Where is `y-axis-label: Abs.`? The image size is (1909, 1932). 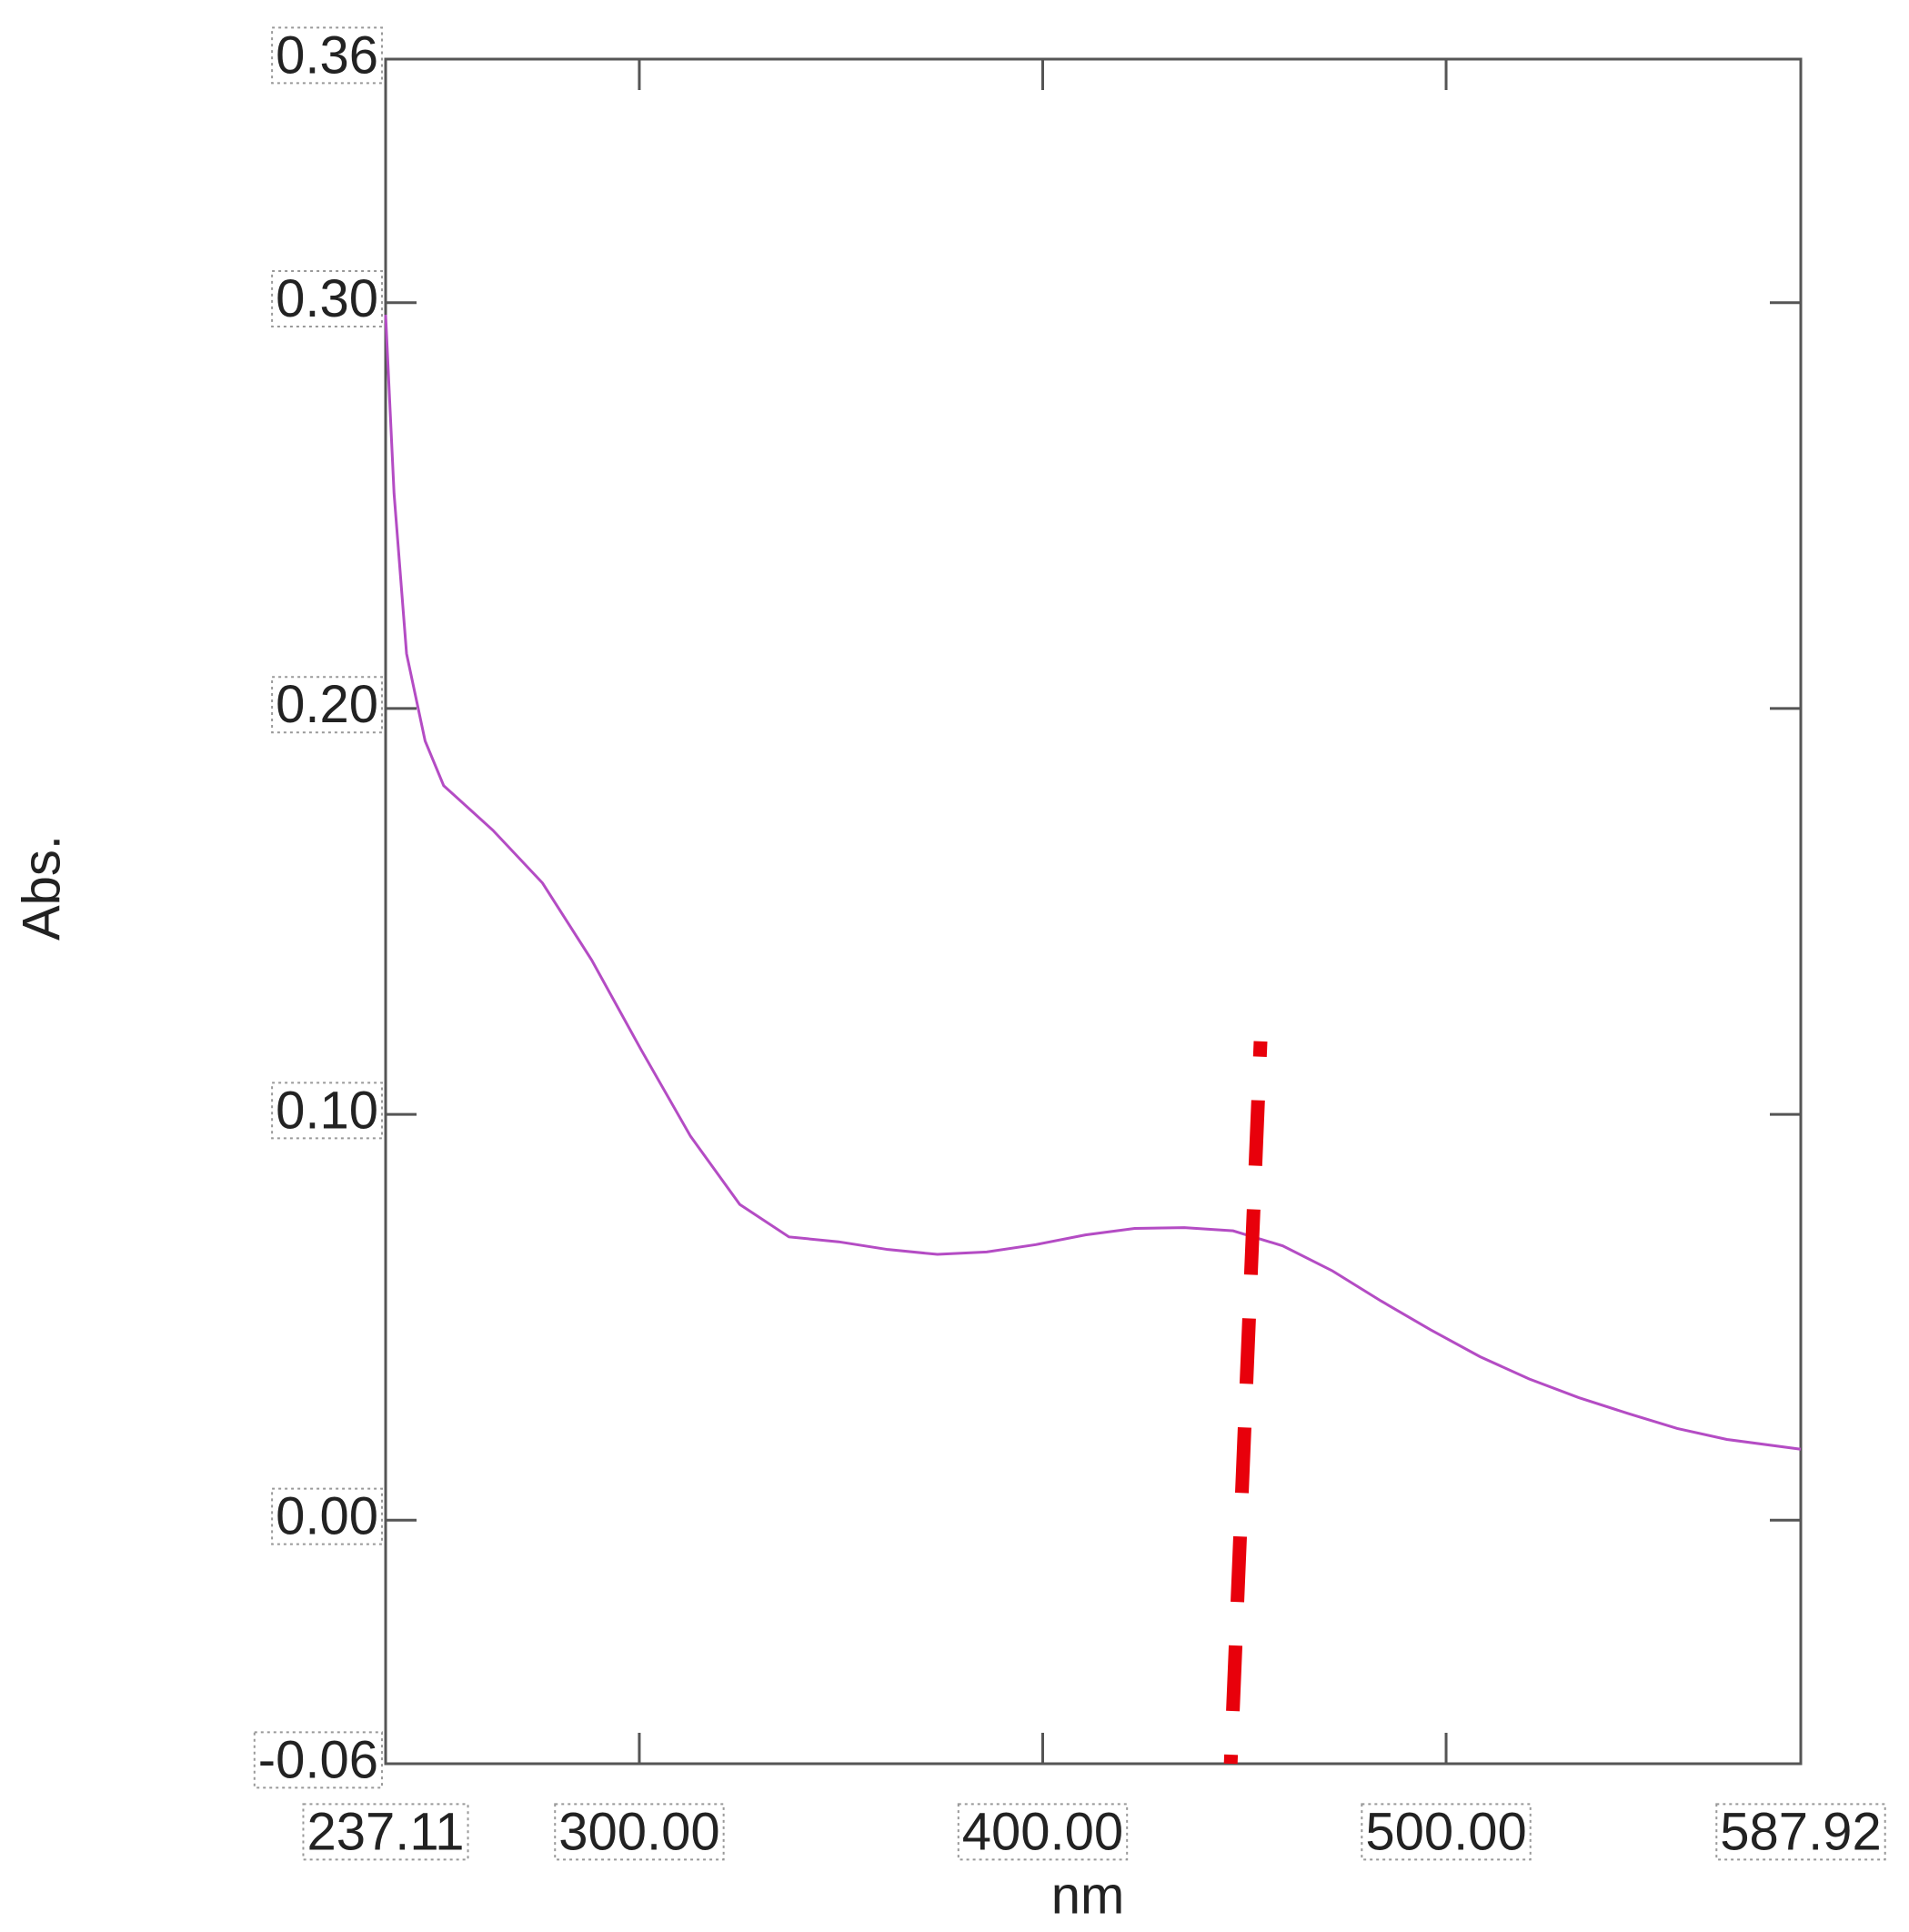
y-axis-label: Abs. is located at coordinates (41, 888).